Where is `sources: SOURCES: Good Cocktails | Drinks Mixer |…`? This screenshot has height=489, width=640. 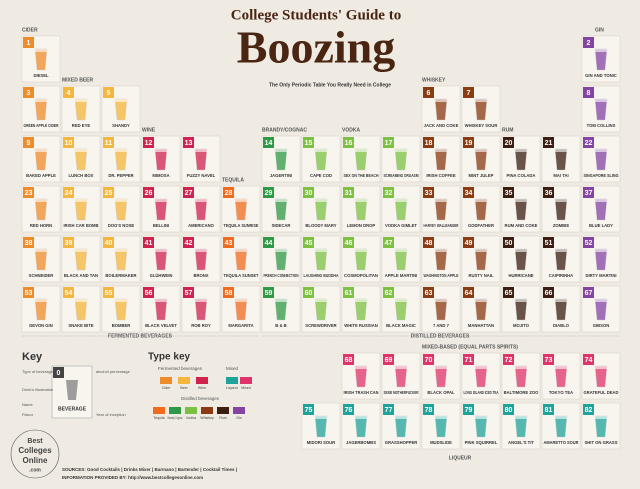
sources: SOURCES: Good Cocktails | Drinks Mixer |… is located at coordinates (149, 469).